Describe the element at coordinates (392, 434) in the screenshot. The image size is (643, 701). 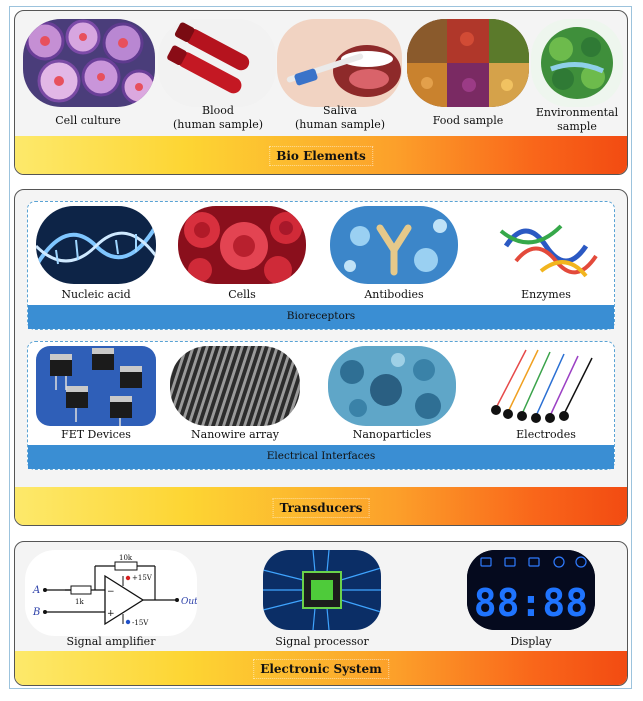
I see `interface-label: Nanoparticles` at that location.